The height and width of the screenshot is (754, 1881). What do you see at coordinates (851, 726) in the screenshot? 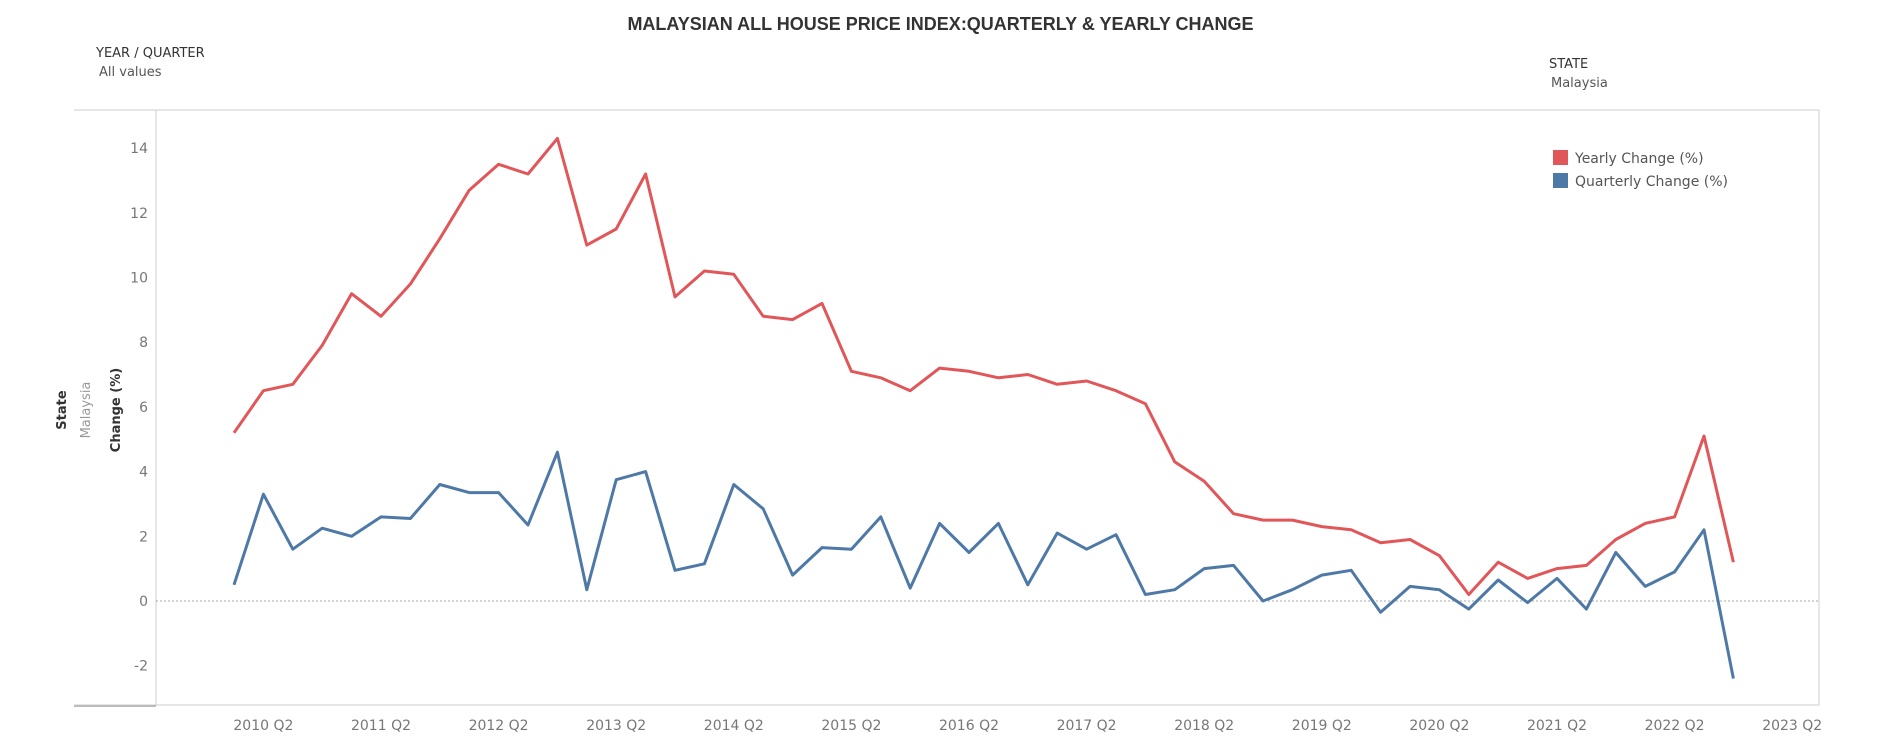
I see `x-tick-label: 2015 Q2` at bounding box center [851, 726].